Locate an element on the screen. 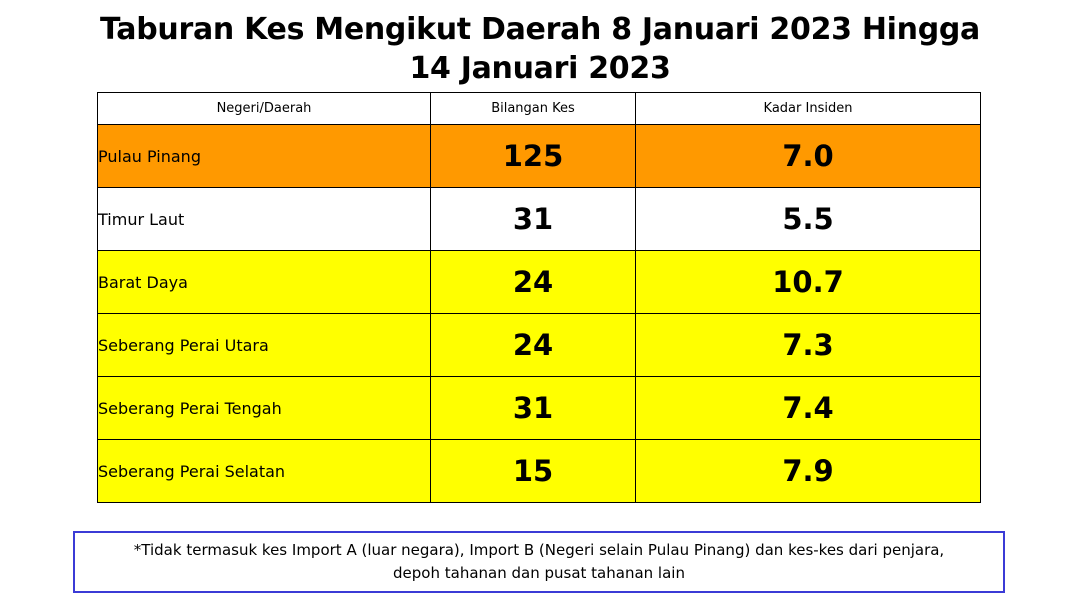 The image size is (1080, 607). district-name: Seberang Perai Selatan is located at coordinates (264, 471).